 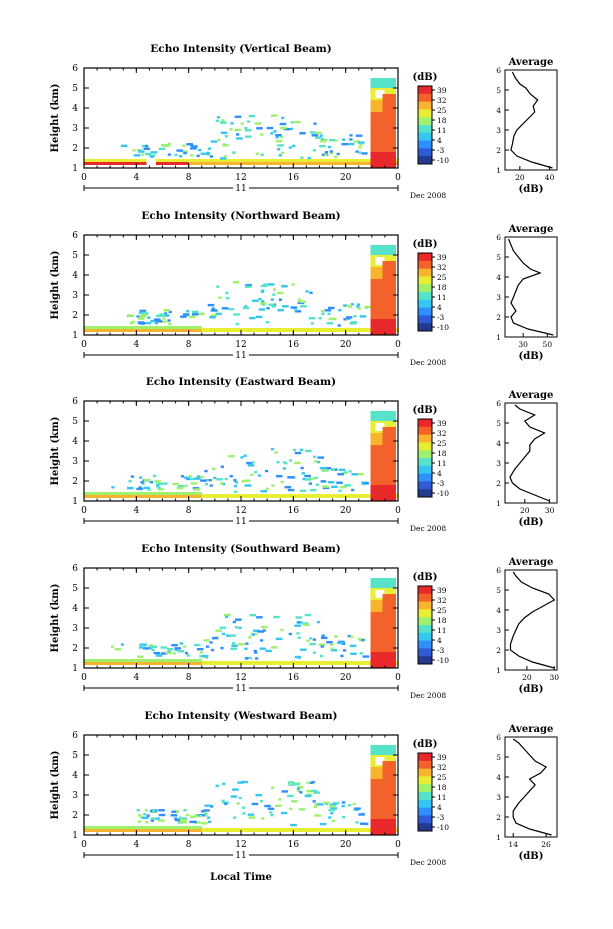 I want to click on colorbar-tick-label: 39, so click(x=442, y=257).